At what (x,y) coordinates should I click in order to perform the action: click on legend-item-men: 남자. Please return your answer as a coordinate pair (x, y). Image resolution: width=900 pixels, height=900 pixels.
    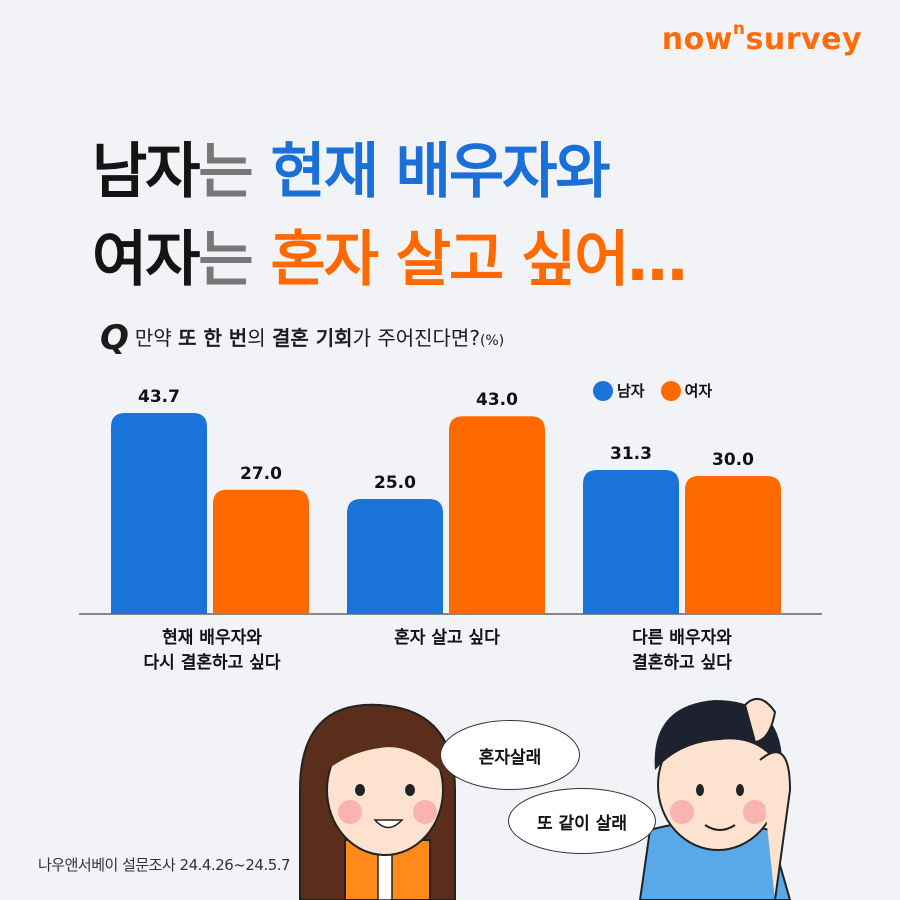
    Looking at the image, I should click on (619, 390).